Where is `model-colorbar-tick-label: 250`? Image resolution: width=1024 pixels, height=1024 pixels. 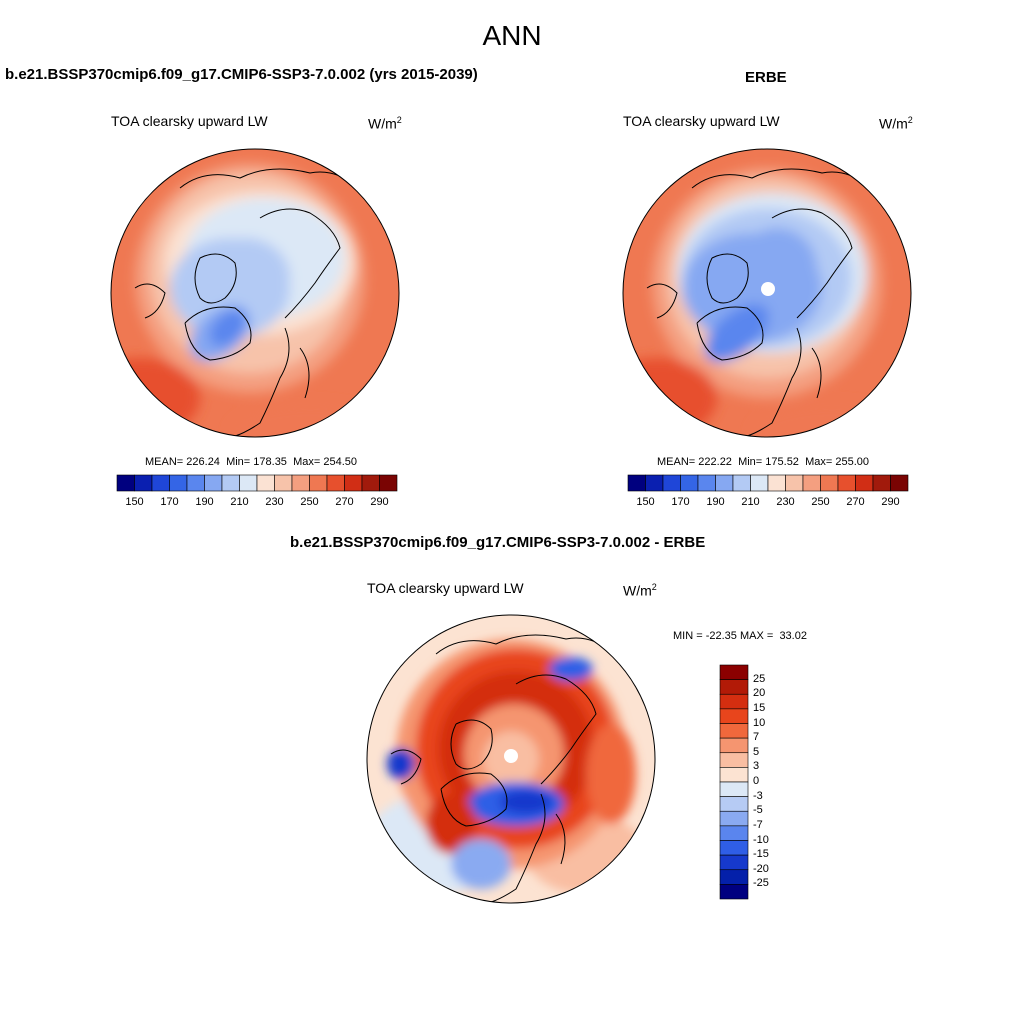
model-colorbar-tick-label: 250 is located at coordinates (309, 502).